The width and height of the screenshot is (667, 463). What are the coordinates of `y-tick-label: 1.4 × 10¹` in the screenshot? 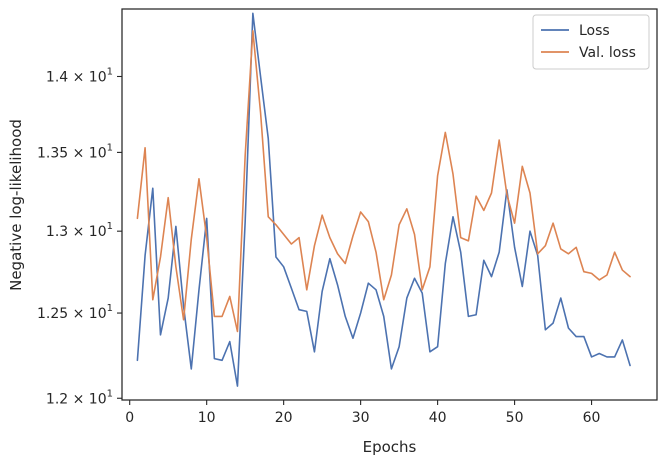 It's located at (79, 75).